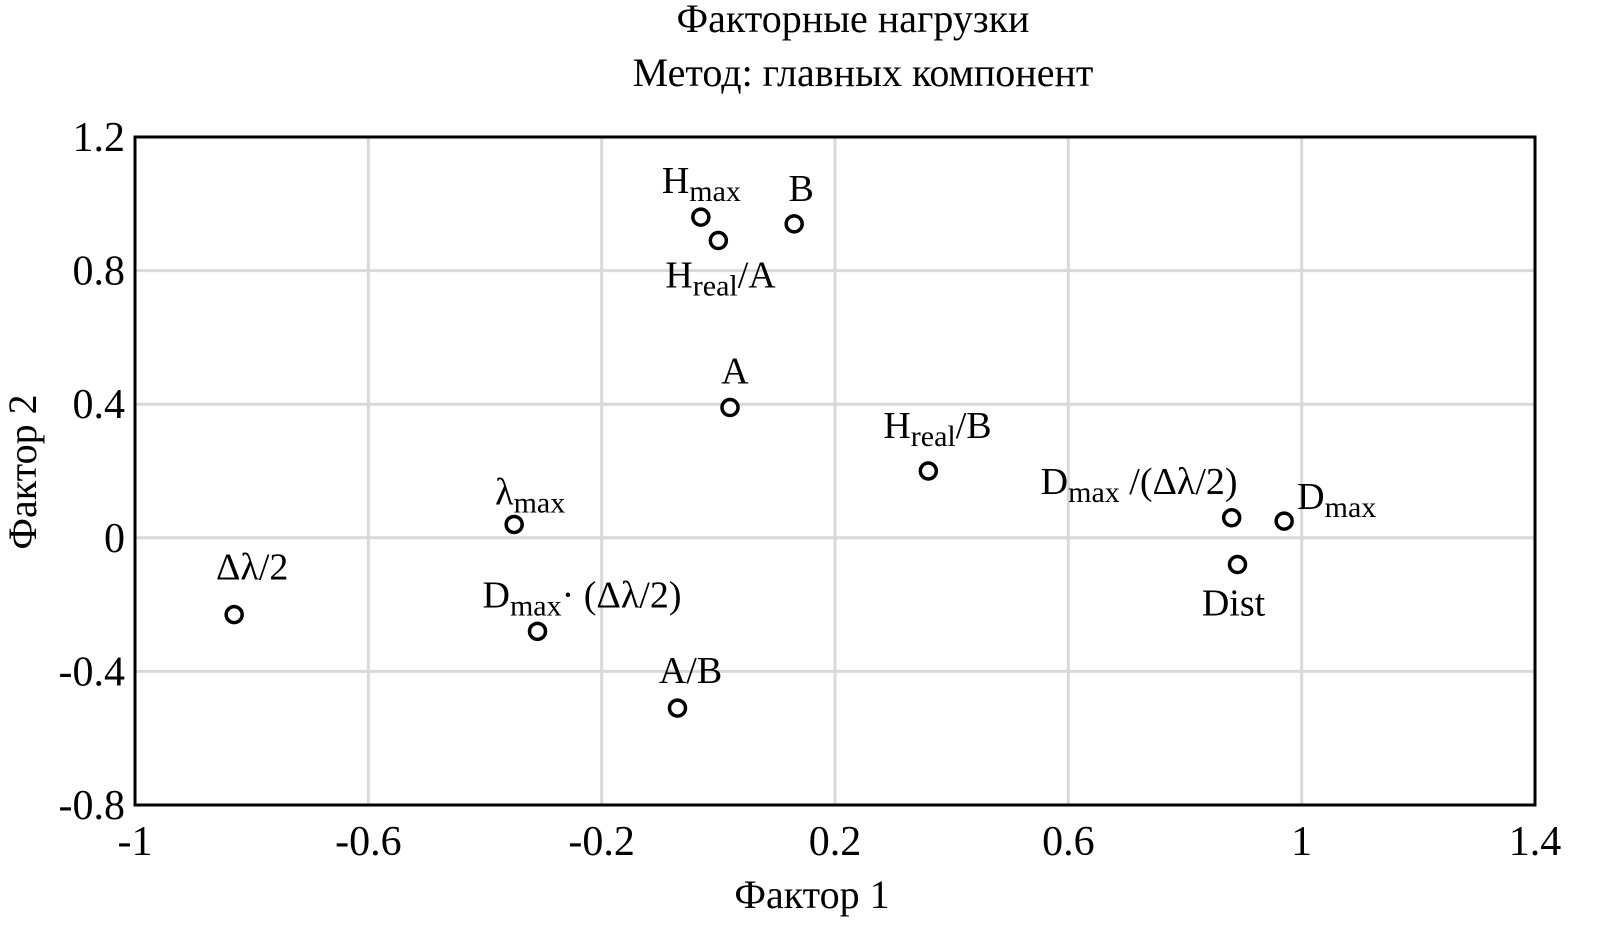 The height and width of the screenshot is (947, 1612). What do you see at coordinates (1179, 482) in the screenshot?
I see `label-tail: /(Δλ/2)` at bounding box center [1179, 482].